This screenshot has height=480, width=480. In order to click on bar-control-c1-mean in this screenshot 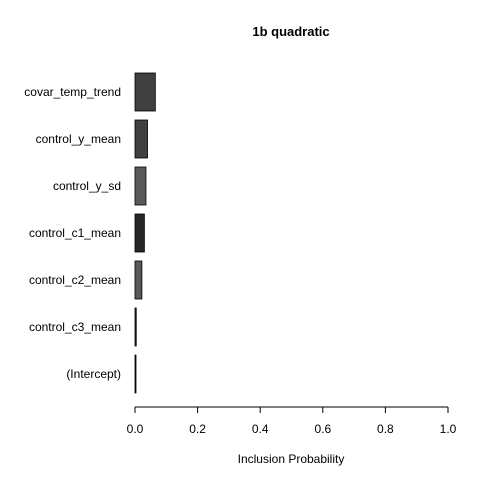, I will do `click(139, 233)`.